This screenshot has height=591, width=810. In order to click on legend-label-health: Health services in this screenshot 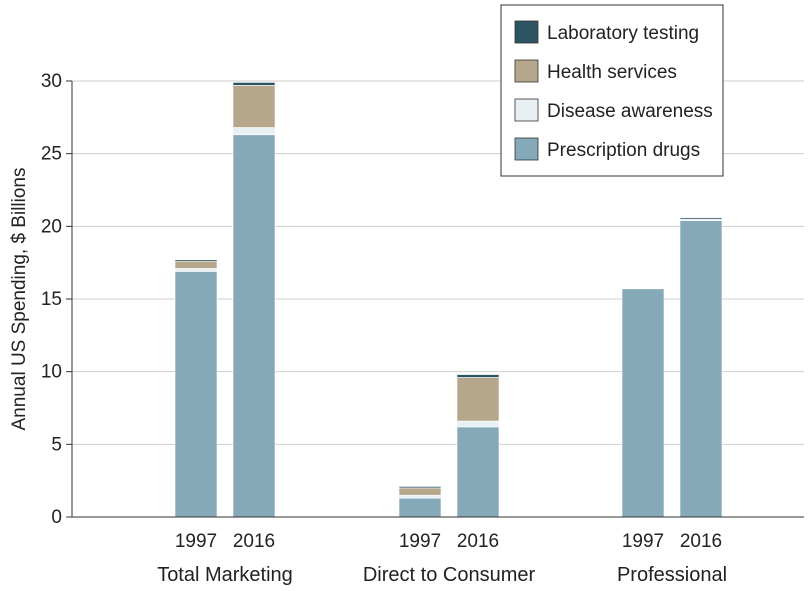, I will do `click(612, 72)`.